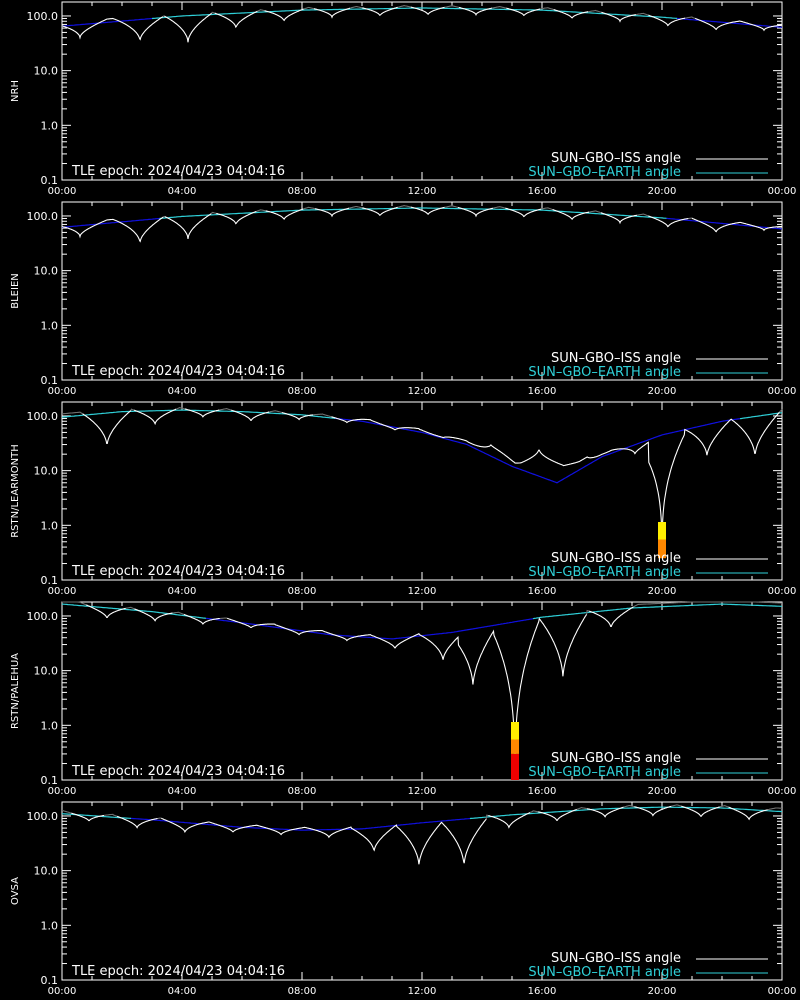  I want to click on event-bar-red, so click(515, 766).